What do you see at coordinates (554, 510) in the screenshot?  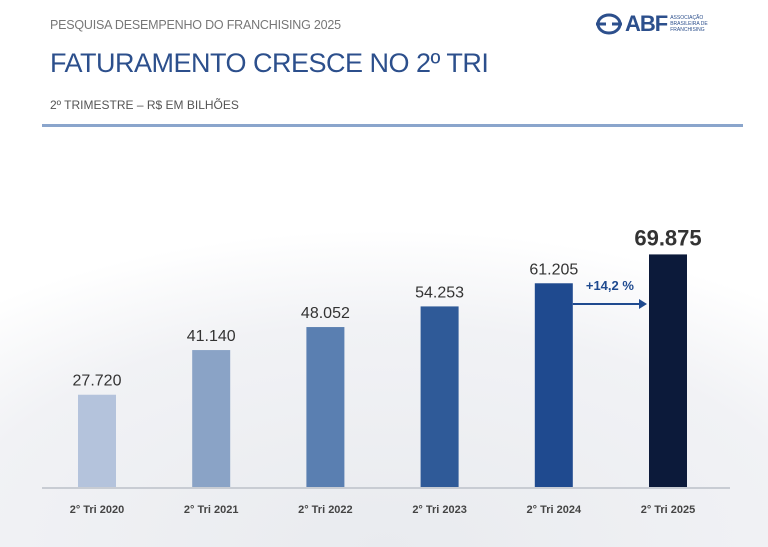 I see `x-tick-label: 2° Tri 2024` at bounding box center [554, 510].